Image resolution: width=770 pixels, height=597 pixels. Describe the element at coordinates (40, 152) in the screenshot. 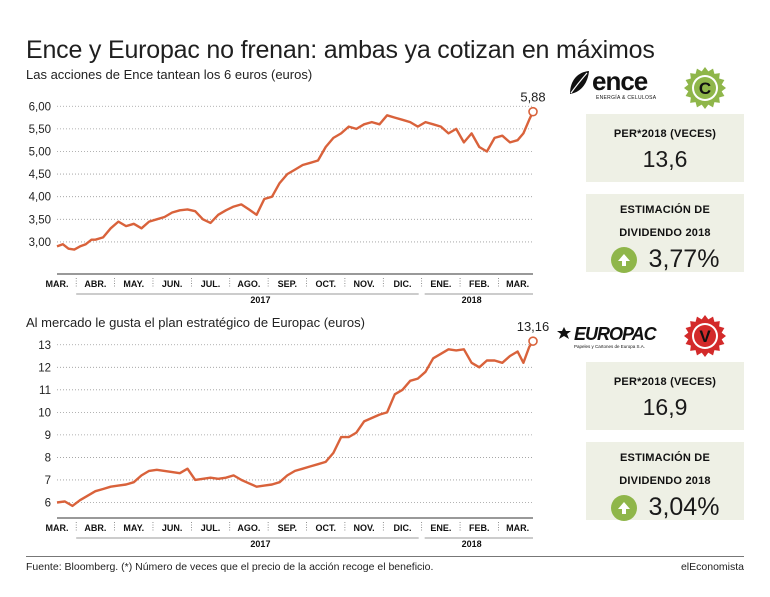

I see `y-tick-label: 5,00` at that location.